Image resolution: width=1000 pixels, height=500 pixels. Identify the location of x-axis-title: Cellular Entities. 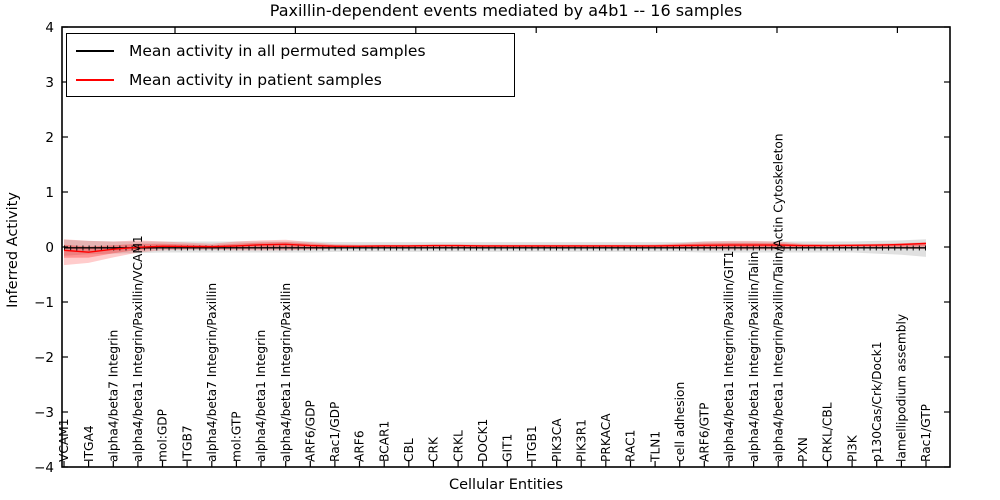
(506, 485).